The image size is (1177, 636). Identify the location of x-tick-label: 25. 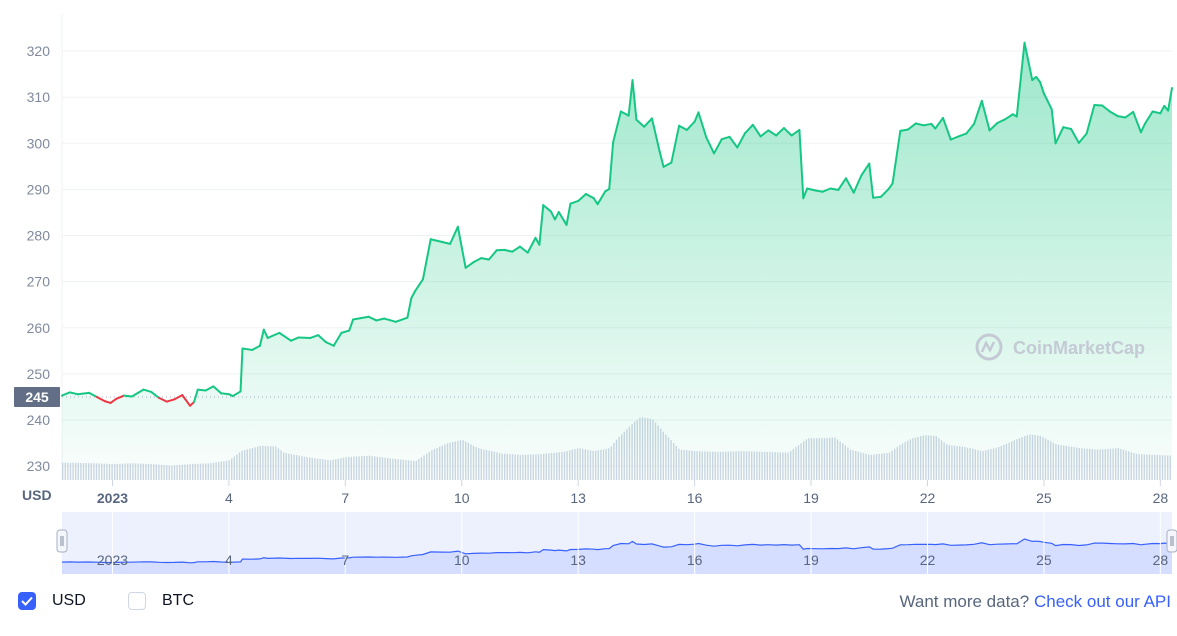
(1044, 498).